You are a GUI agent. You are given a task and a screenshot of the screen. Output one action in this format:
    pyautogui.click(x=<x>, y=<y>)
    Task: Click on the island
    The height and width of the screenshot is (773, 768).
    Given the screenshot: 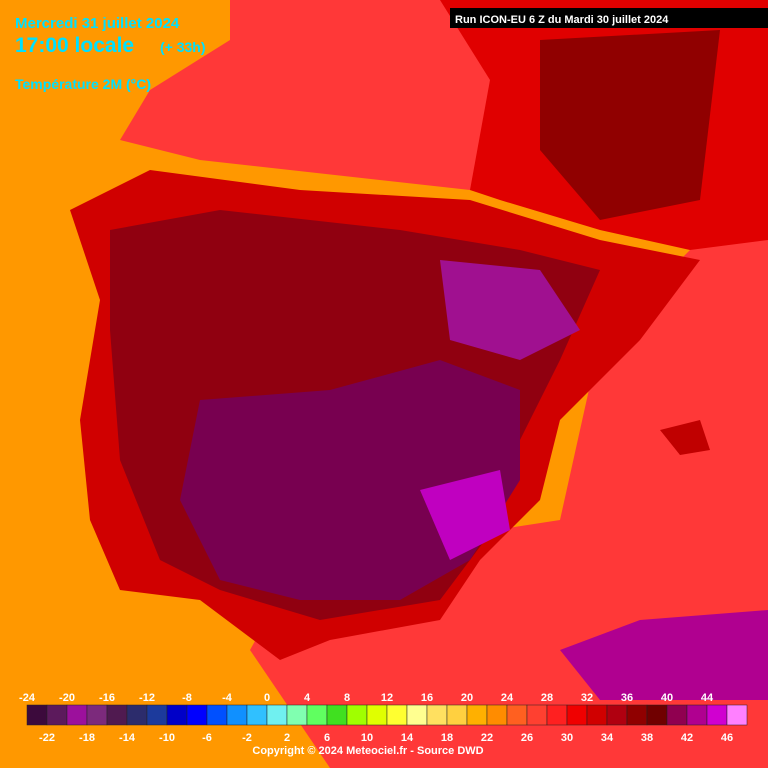 What is the action you would take?
    pyautogui.click(x=685, y=437)
    